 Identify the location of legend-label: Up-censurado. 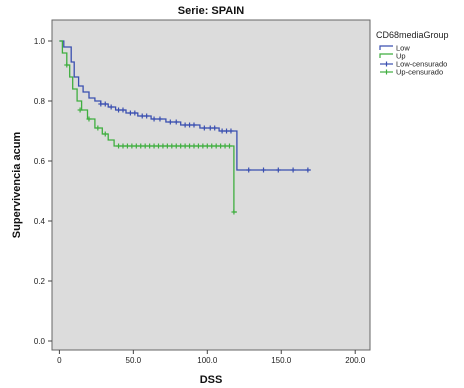
(419, 72).